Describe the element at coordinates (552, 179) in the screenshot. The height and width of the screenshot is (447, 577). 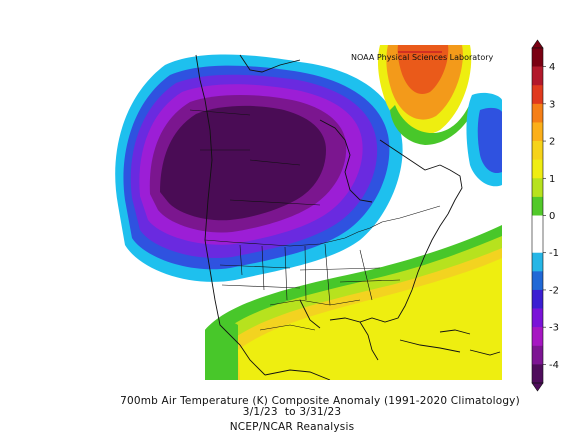
I see `colorbar-tick-label: 1` at that location.